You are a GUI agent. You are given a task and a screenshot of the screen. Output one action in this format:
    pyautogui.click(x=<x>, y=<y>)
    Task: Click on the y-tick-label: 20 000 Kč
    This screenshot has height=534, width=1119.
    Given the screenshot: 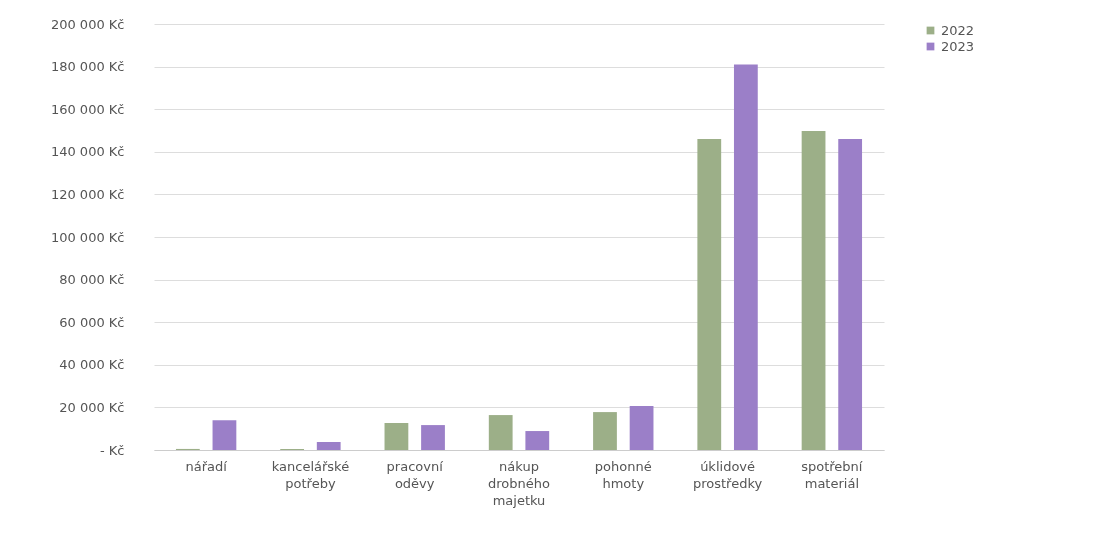 What is the action you would take?
    pyautogui.click(x=92, y=407)
    